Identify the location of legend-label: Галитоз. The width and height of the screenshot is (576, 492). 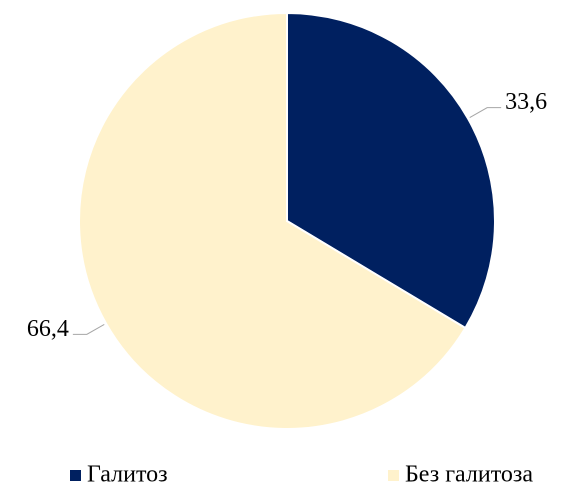
(127, 475).